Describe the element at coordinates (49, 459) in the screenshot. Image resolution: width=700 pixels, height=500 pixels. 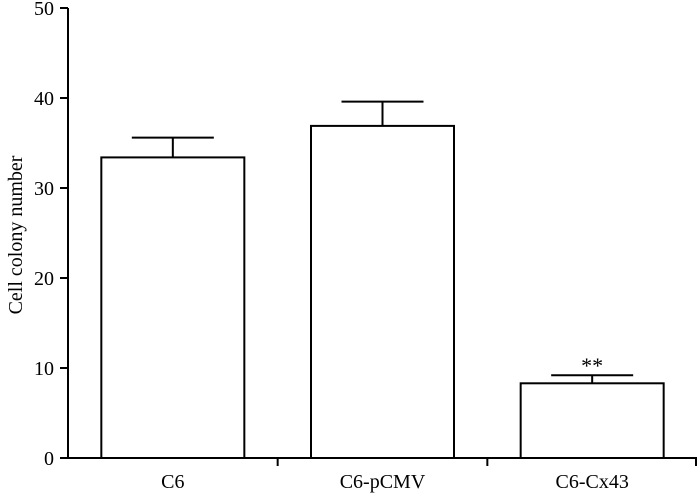
I see `y-tick-label: 0` at that location.